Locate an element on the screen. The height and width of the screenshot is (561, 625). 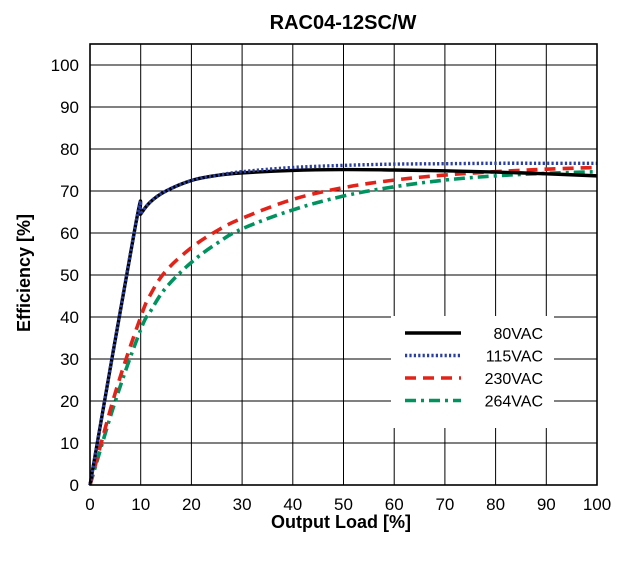
x-tick-label-7: 70 is located at coordinates (444, 504).